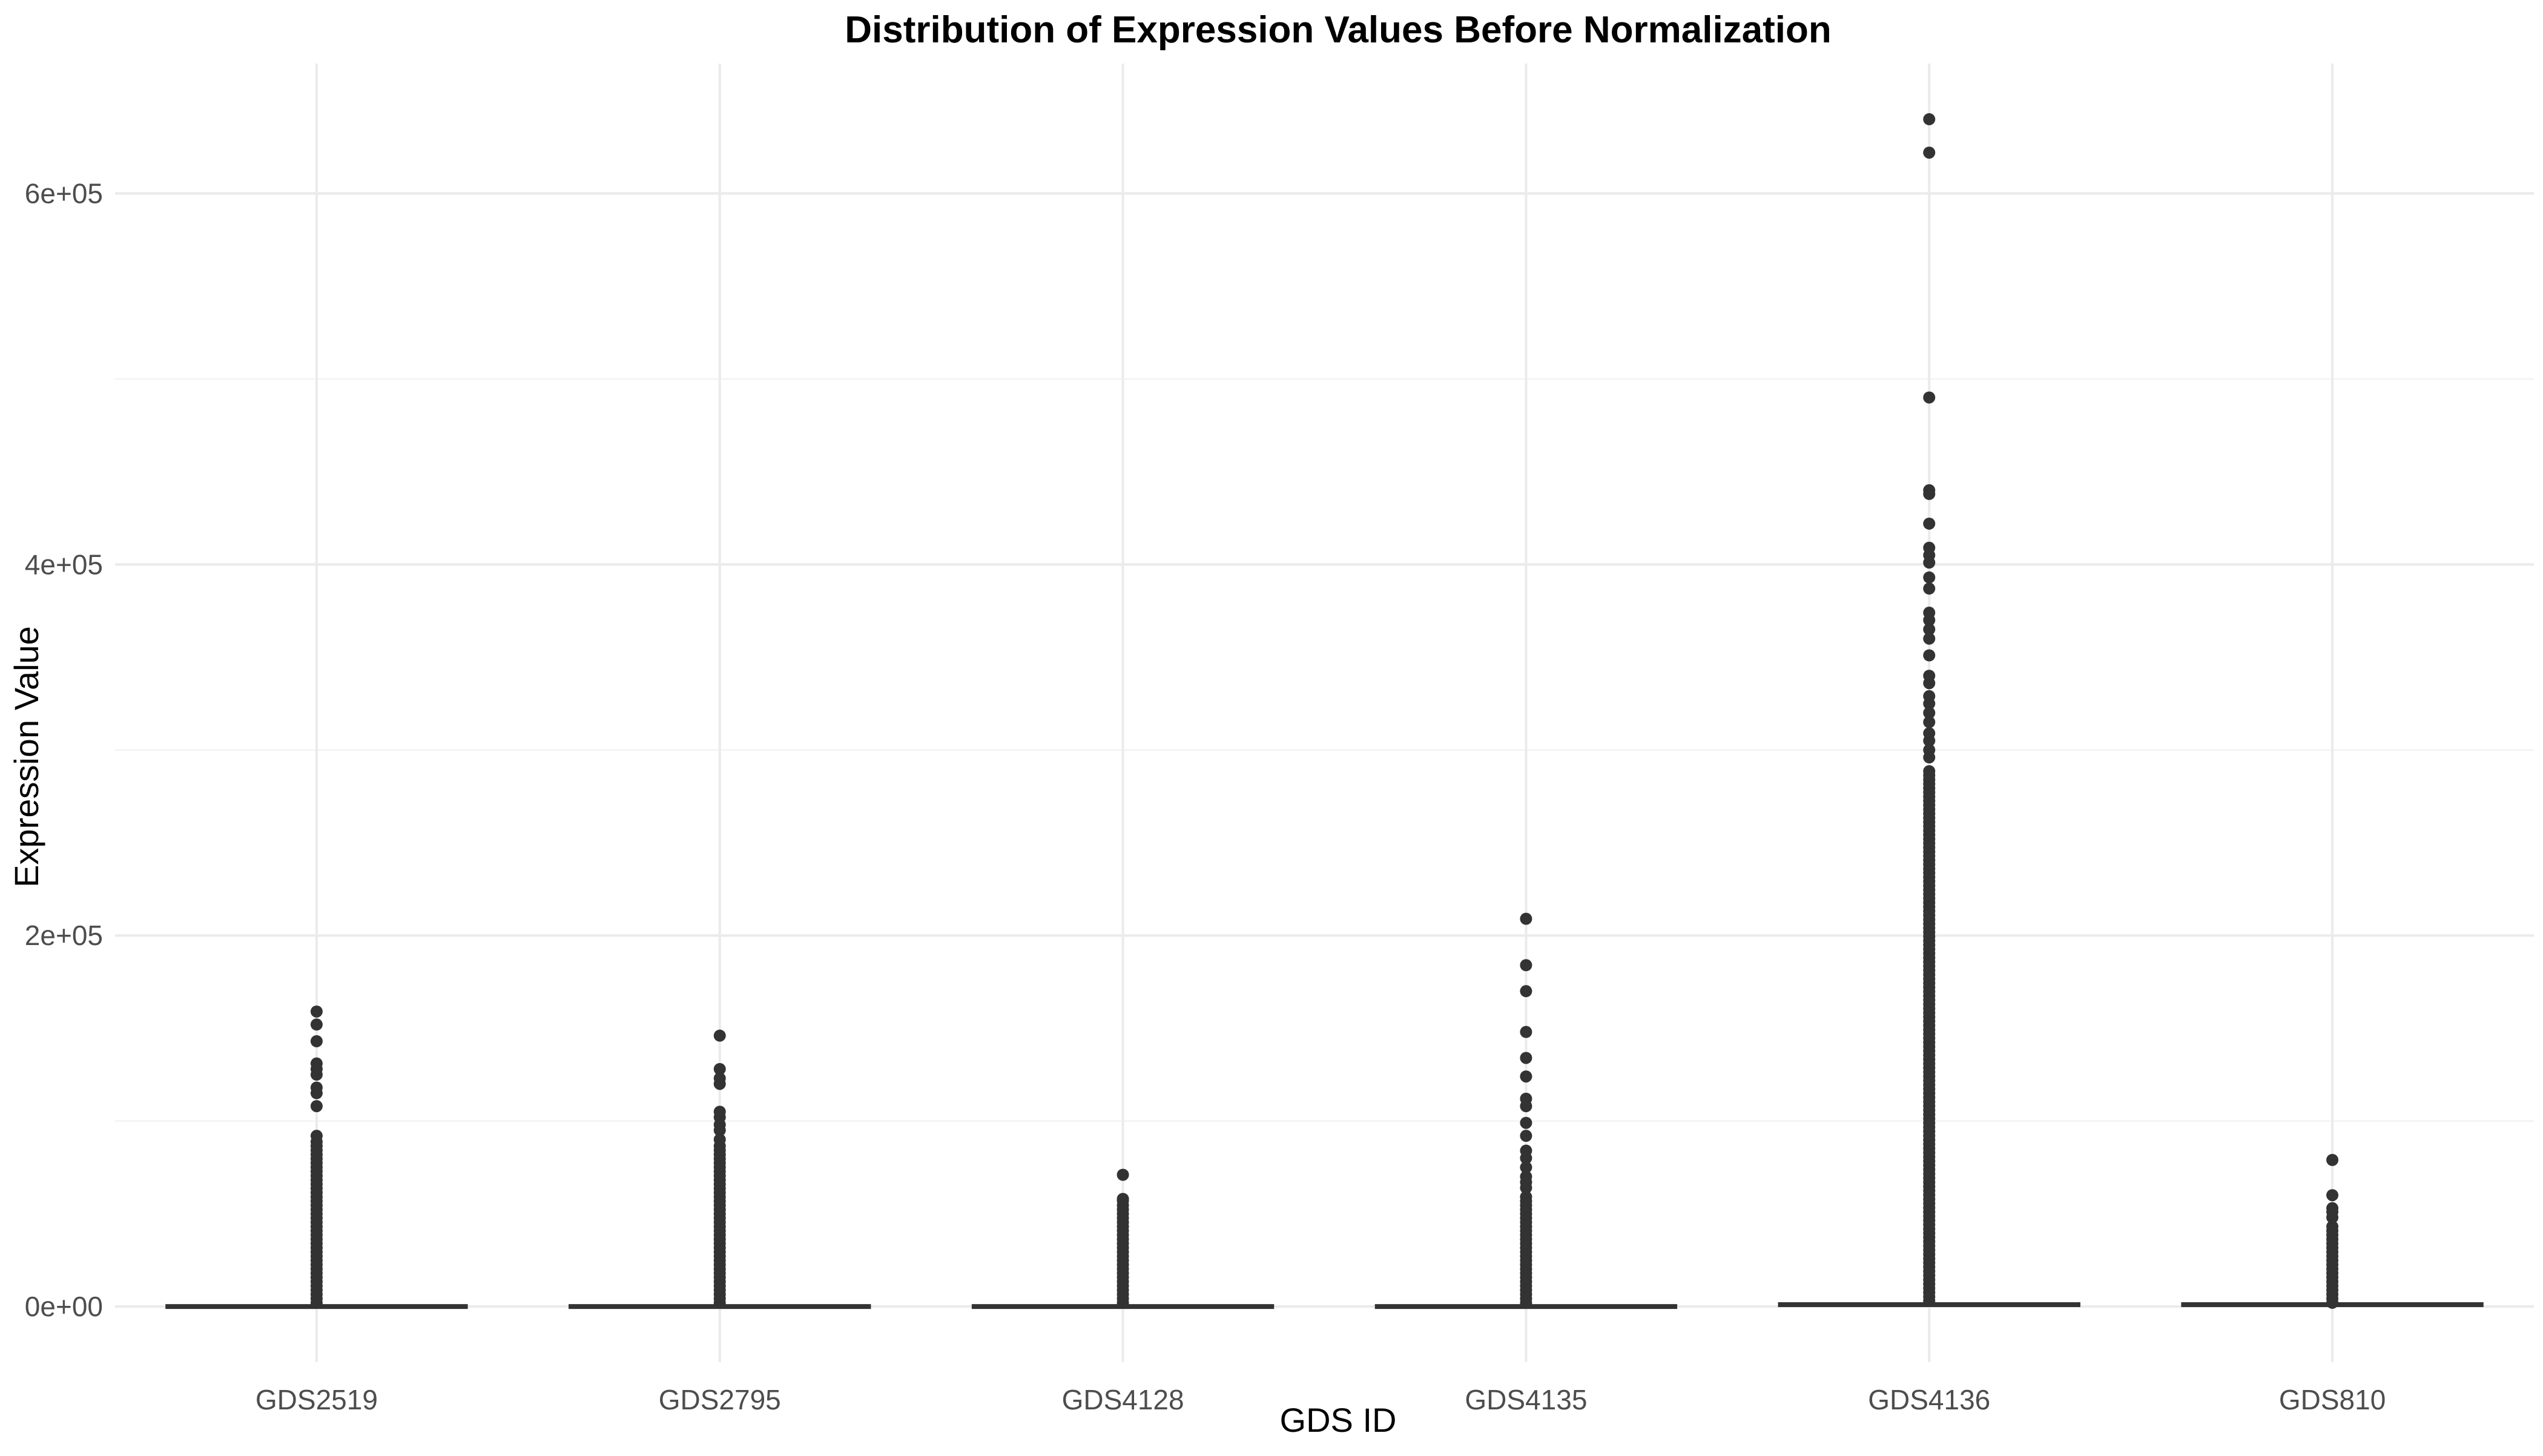 The width and height of the screenshot is (2543, 1456). What do you see at coordinates (1123, 1399) in the screenshot?
I see `x-tick-label: GDS4128` at bounding box center [1123, 1399].